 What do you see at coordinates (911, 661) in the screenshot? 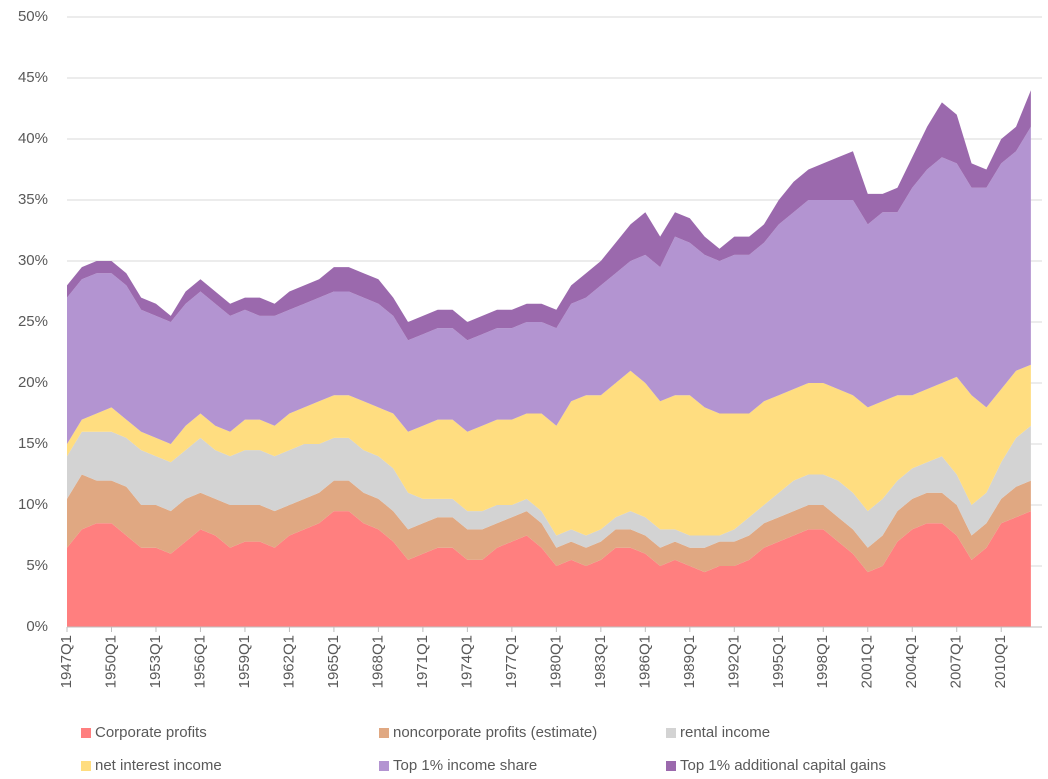
I see `x-tick-label: 2004Q1` at bounding box center [911, 661].